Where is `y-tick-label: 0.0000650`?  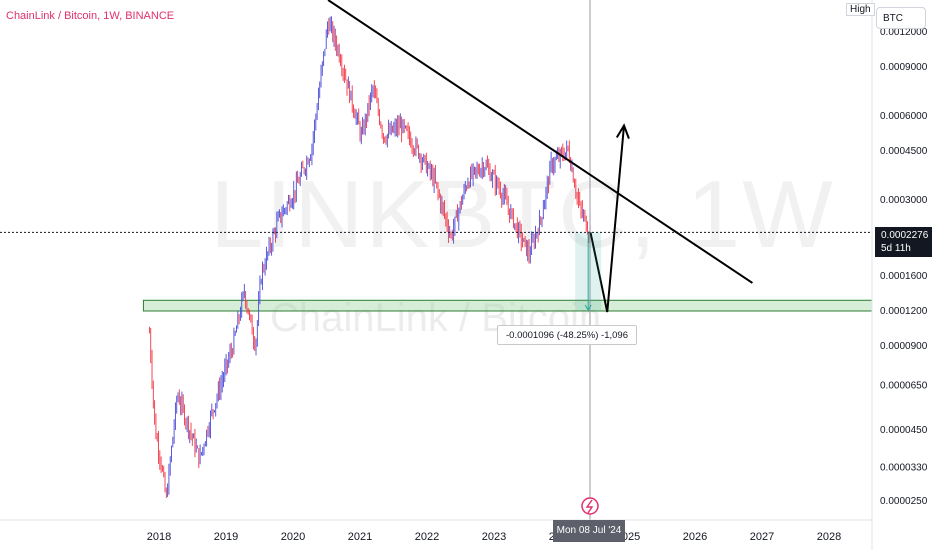
y-tick-label: 0.0000650 is located at coordinates (904, 385).